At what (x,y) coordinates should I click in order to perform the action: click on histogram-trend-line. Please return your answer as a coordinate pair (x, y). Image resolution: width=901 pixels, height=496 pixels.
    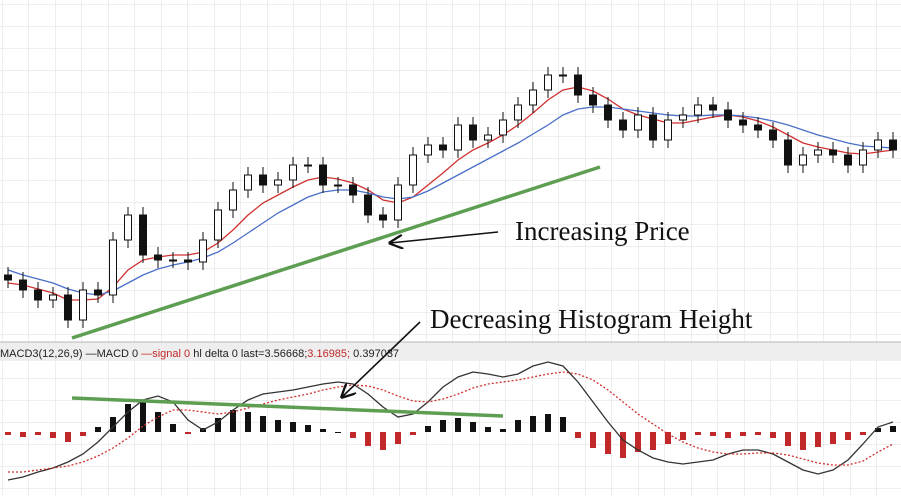
    Looking at the image, I should click on (287, 407).